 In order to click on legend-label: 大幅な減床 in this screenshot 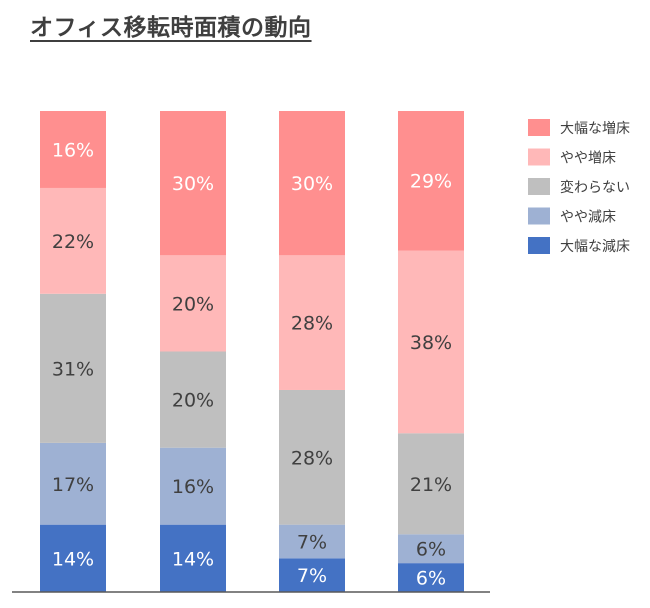, I will do `click(595, 246)`.